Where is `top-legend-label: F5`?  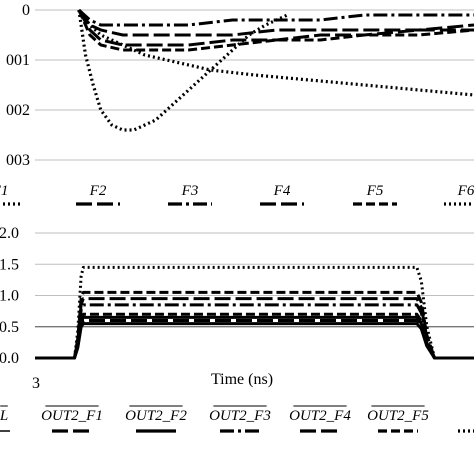 top-legend-label: F5 is located at coordinates (375, 191).